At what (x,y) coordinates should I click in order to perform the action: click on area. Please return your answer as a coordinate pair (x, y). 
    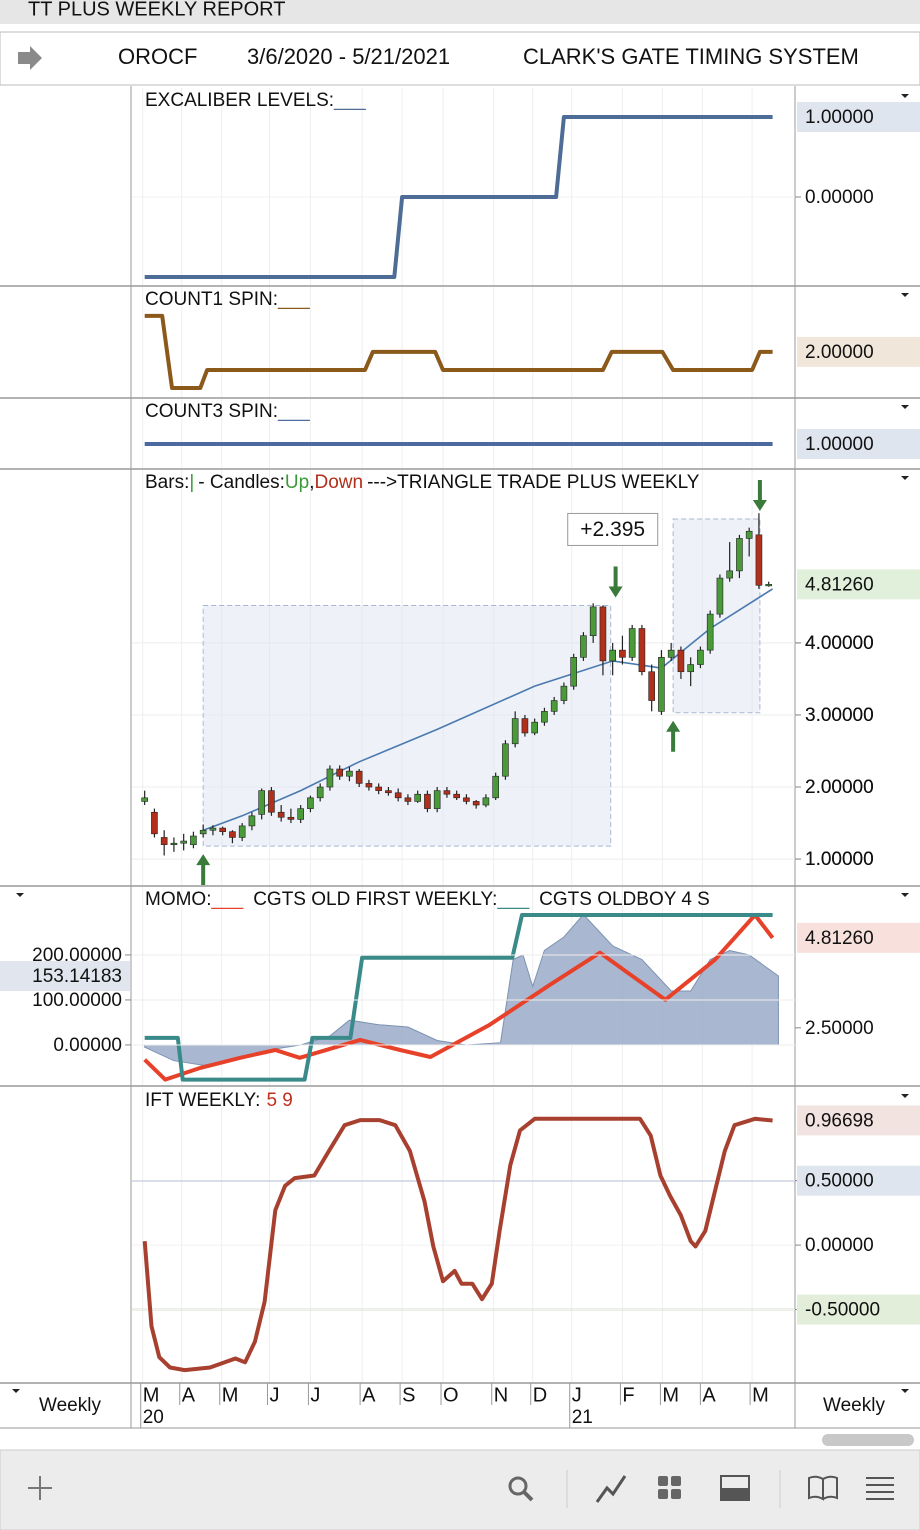
    Looking at the image, I should click on (461, 989).